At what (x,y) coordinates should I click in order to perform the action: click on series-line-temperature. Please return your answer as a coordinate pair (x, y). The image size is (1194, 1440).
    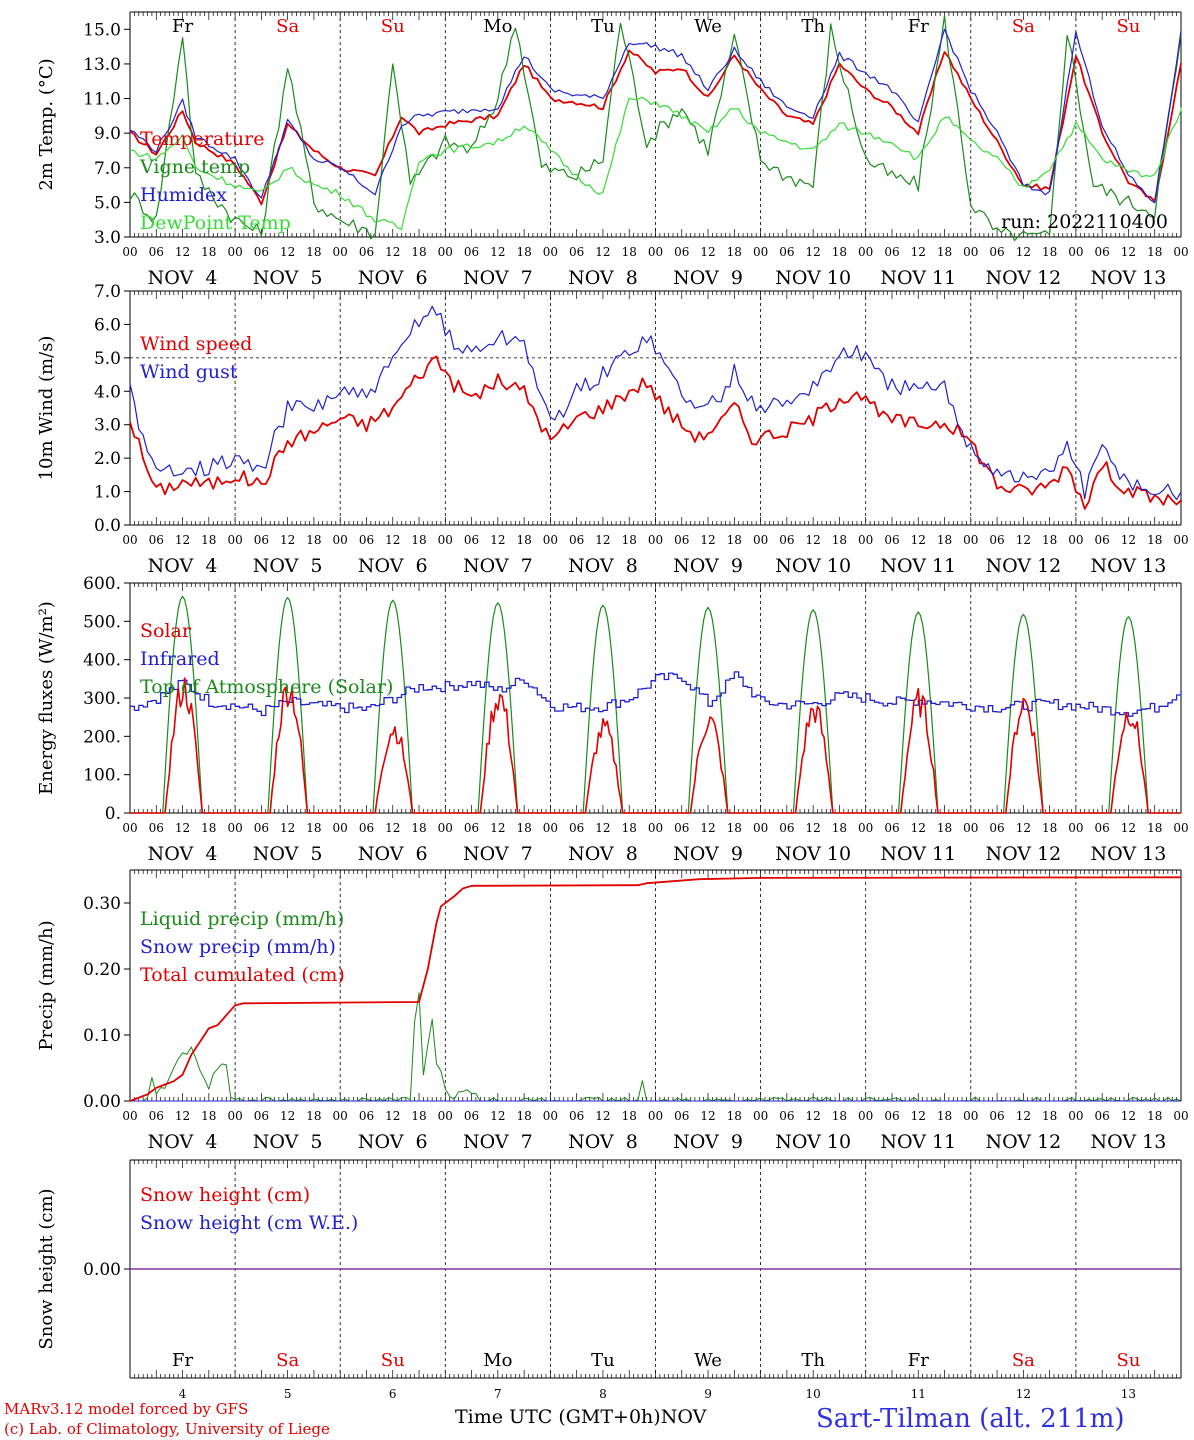
    Looking at the image, I should click on (655, 127).